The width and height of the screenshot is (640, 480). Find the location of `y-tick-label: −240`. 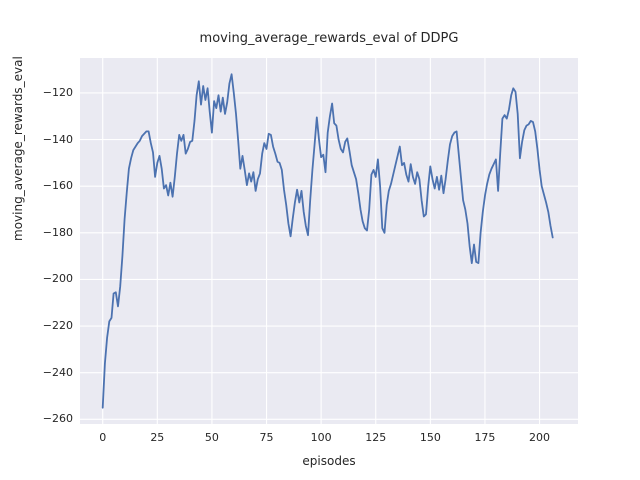

y-tick-label: −240 is located at coordinates (57, 372).